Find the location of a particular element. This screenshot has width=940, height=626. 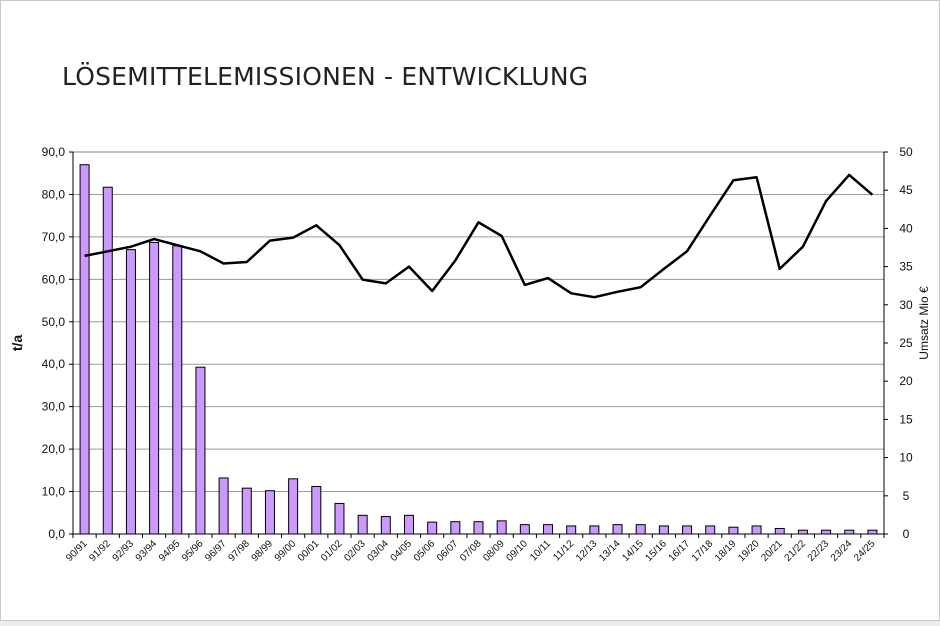

x-tick-label: 20/21 is located at coordinates (772, 551).